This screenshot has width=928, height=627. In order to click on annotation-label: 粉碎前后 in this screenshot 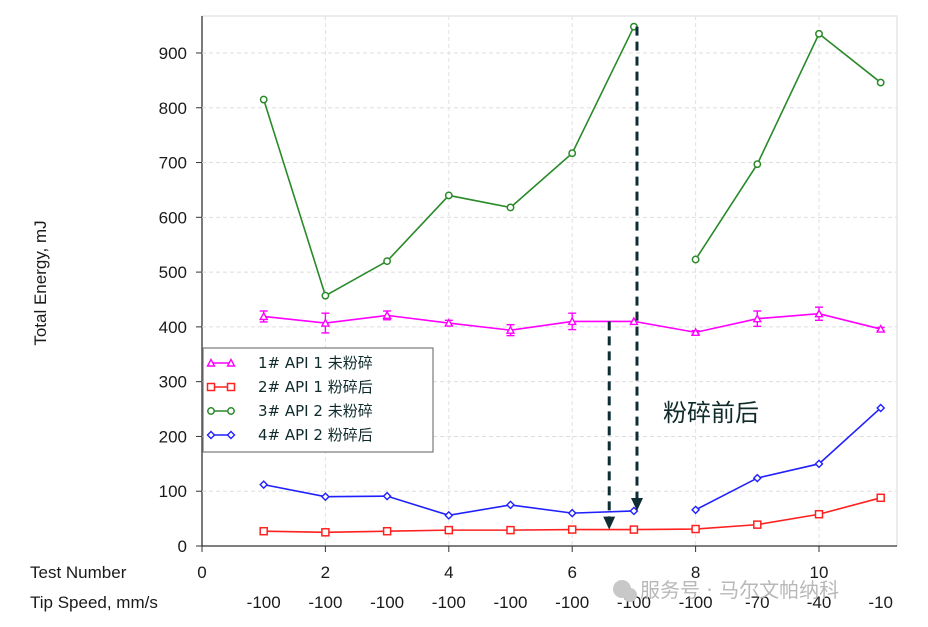, I will do `click(711, 413)`.